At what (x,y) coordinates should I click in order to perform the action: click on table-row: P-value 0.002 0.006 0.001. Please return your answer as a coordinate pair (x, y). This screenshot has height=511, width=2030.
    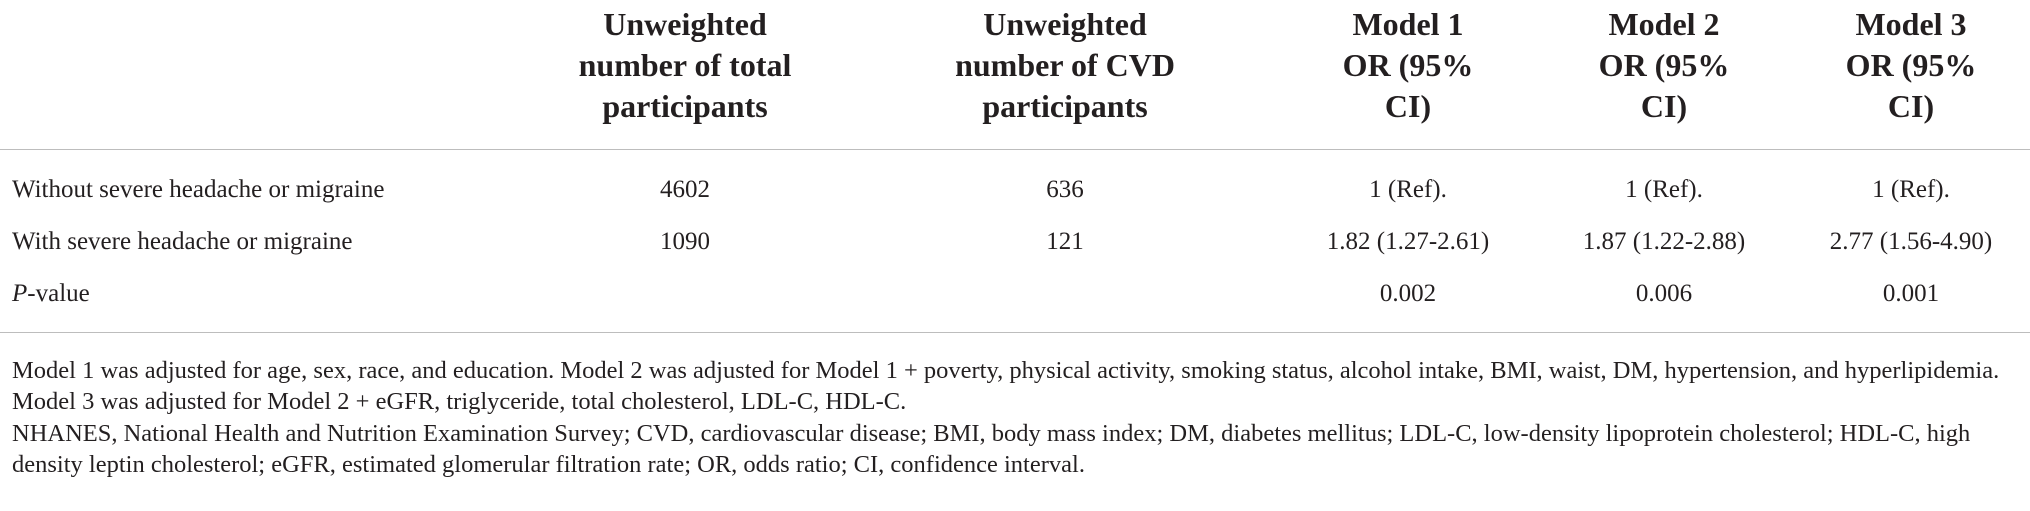
    Looking at the image, I should click on (1015, 300).